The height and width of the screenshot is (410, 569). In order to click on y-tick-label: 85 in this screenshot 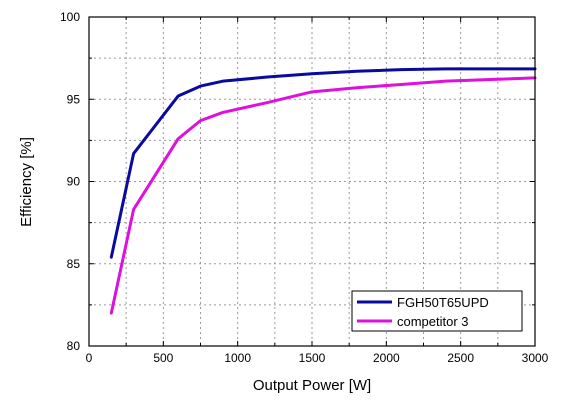, I will do `click(74, 264)`.